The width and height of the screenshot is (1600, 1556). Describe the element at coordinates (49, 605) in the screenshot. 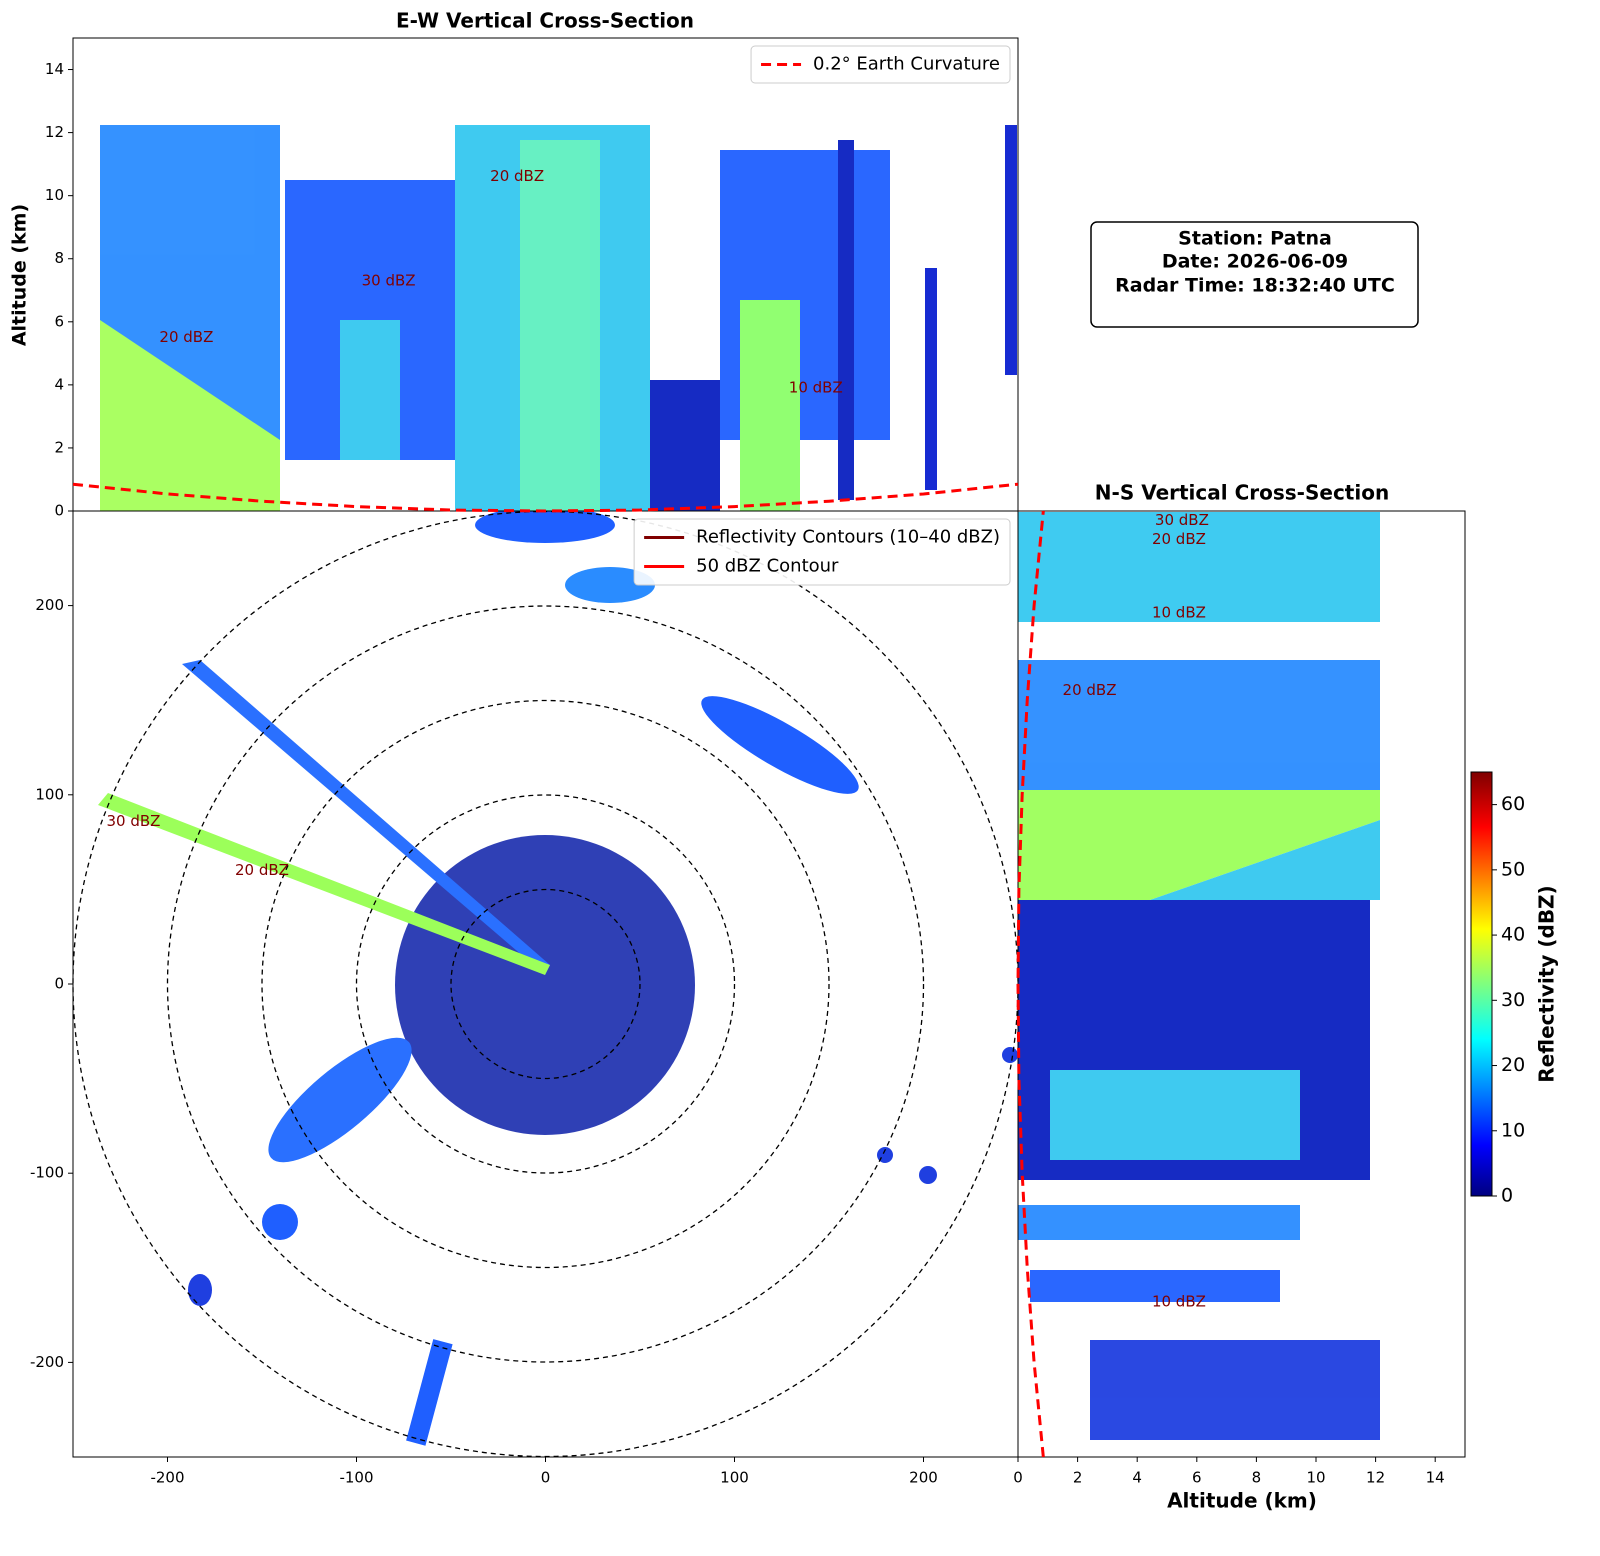

I see `y-tick-label: 200` at that location.